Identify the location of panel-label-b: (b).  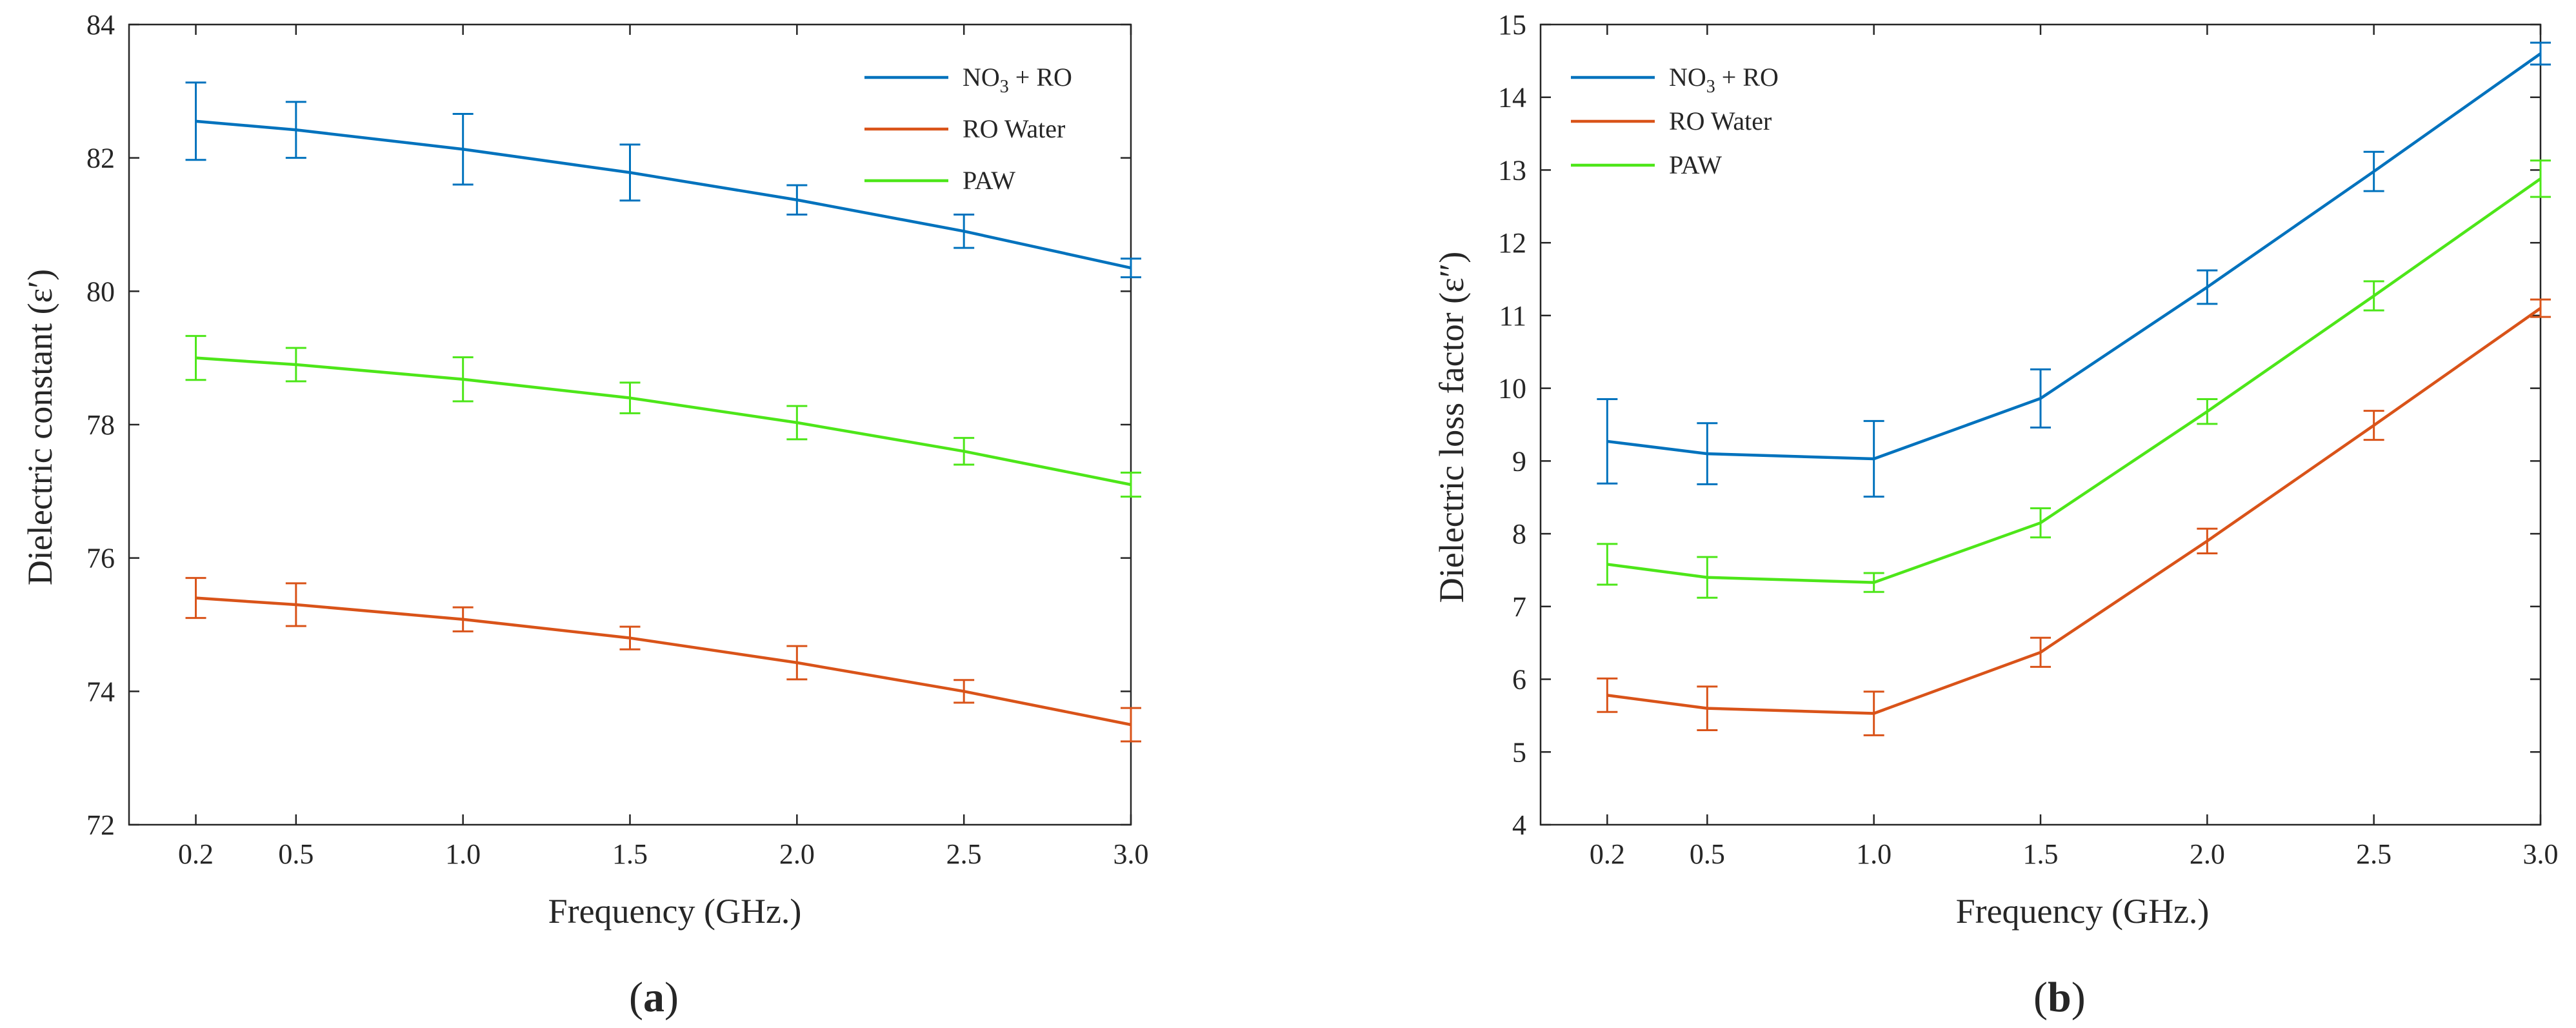
(2059, 997).